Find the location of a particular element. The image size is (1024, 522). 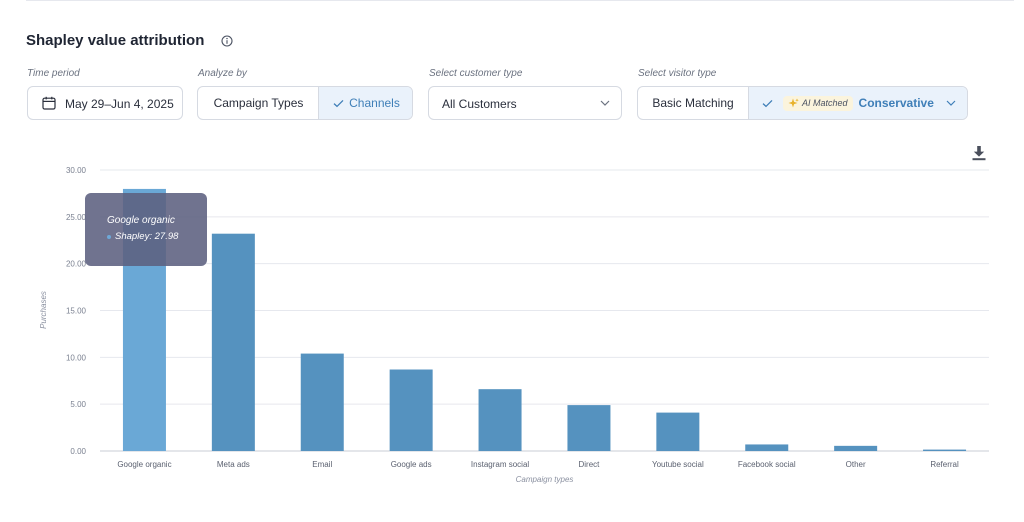

customer-type-label: Select customer type is located at coordinates (476, 73).